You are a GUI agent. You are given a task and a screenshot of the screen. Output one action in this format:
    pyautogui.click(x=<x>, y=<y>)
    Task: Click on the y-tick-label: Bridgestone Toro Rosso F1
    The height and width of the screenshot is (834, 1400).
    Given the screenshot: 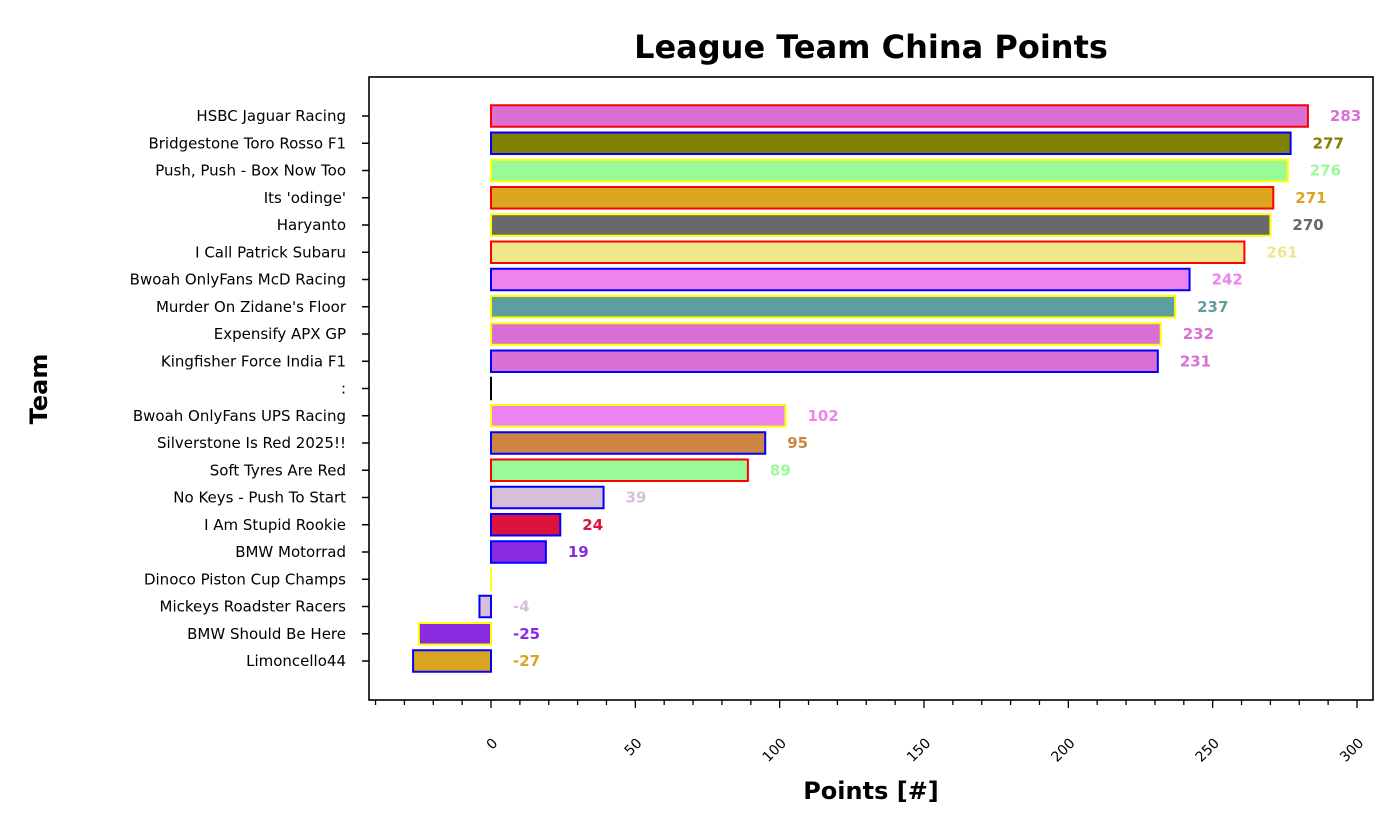 What is the action you would take?
    pyautogui.click(x=247, y=143)
    